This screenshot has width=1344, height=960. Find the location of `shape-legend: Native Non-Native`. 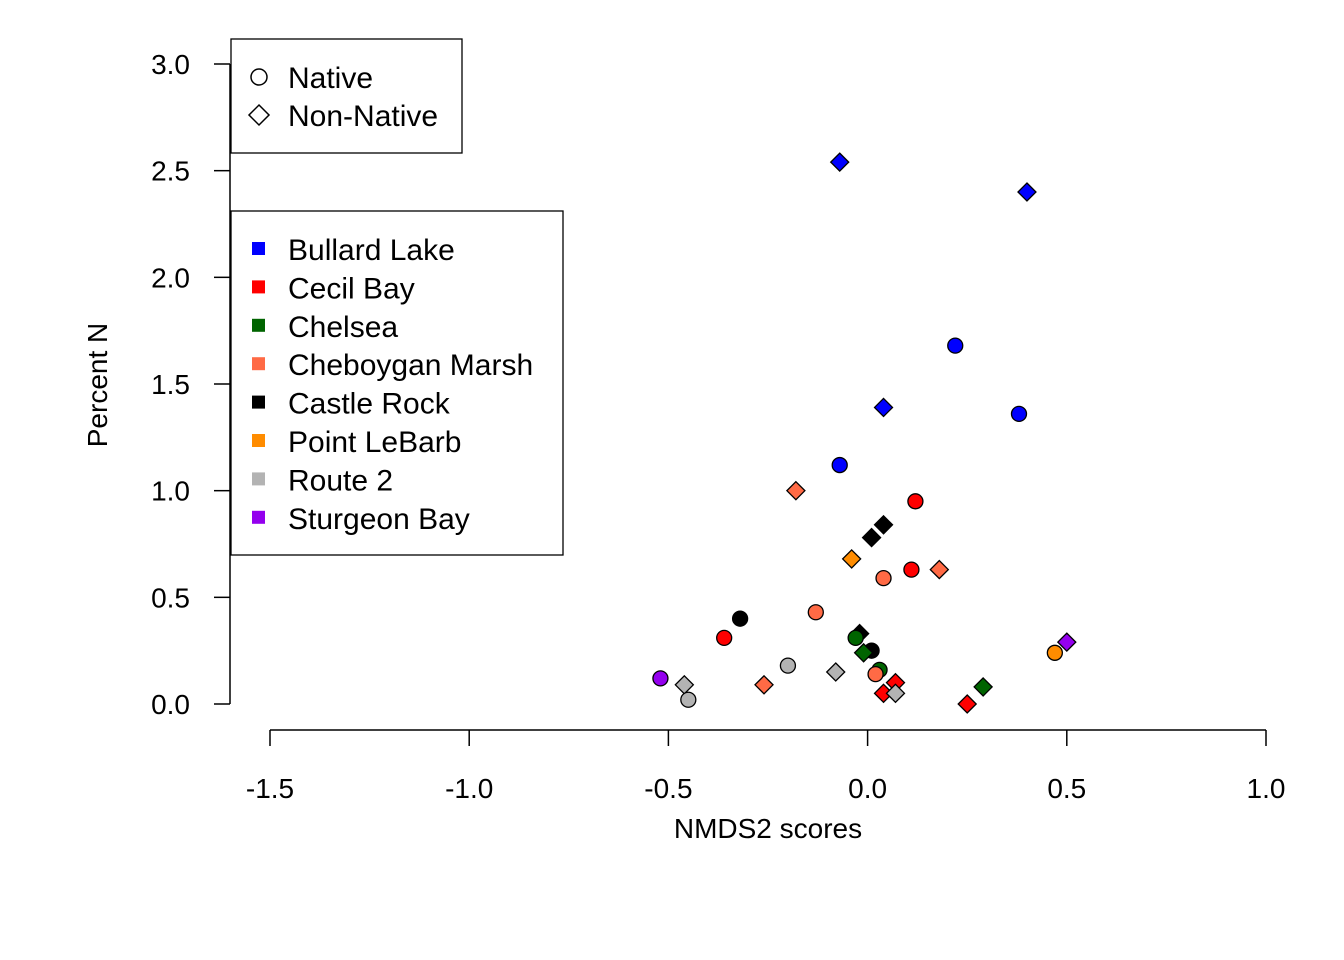

shape-legend: Native Non-Native is located at coordinates (346, 96).